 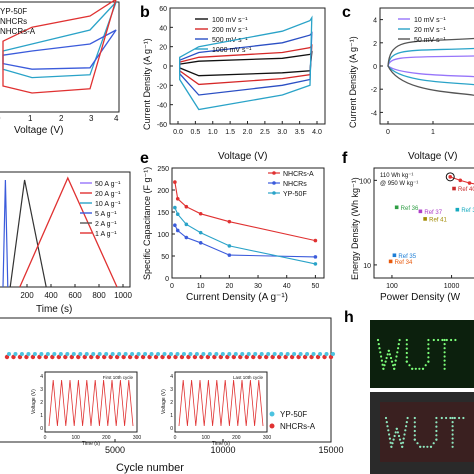 I want to click on panel-g-inset-right-xtick-label: 100, so click(x=205, y=438).